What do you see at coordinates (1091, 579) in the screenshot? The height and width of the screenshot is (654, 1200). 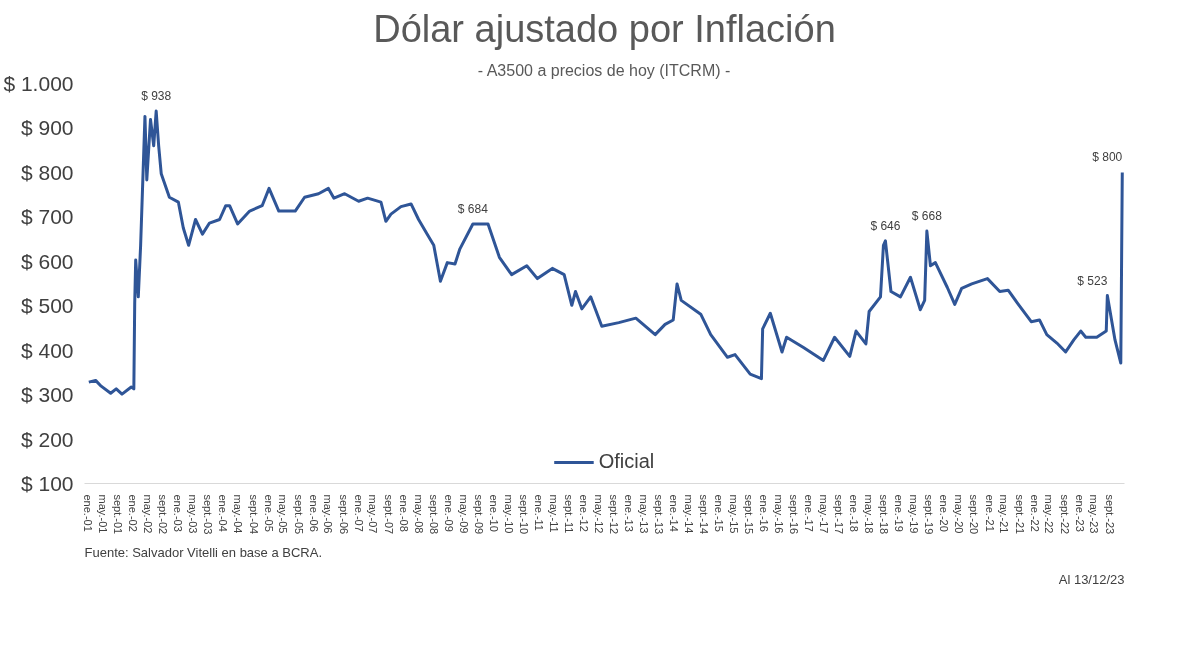 I see `text: Al 13/12/23` at bounding box center [1091, 579].